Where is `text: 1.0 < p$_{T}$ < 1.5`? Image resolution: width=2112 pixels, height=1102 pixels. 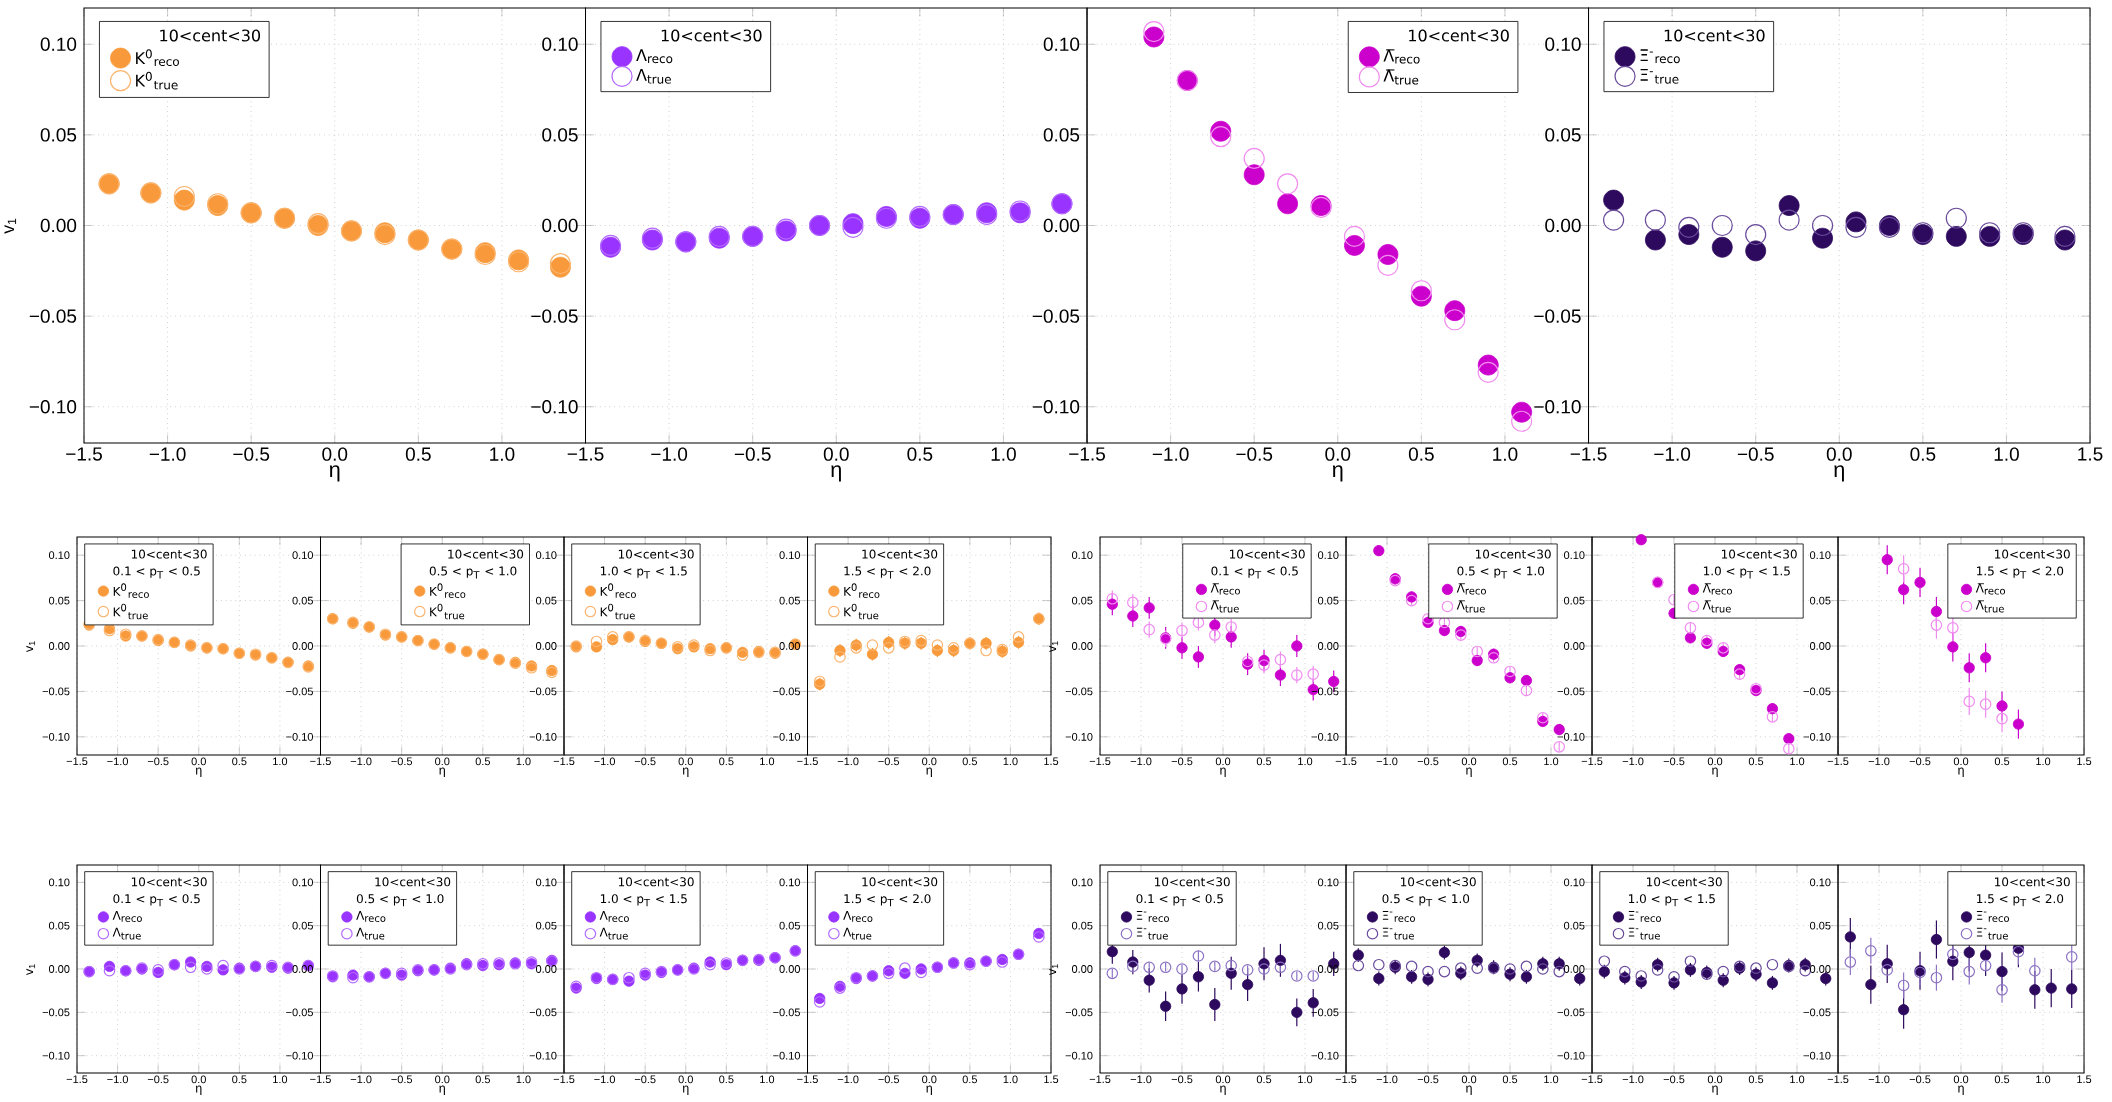 text: 1.0 < p$_{T}$ < 1.5 is located at coordinates (1671, 900).